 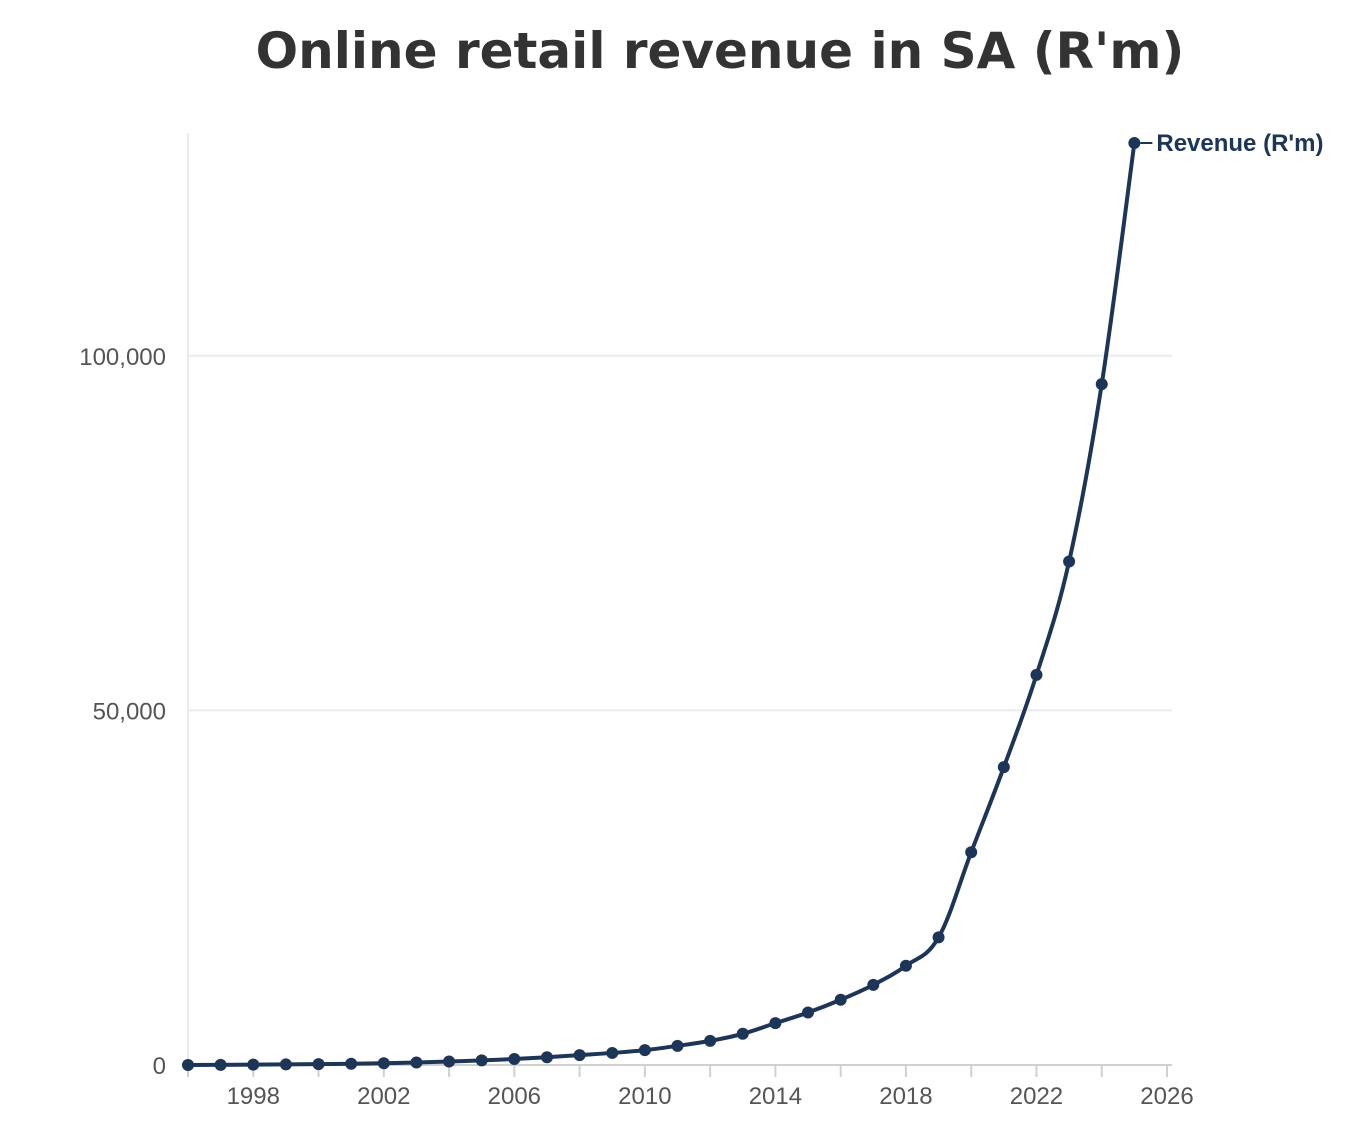 I want to click on x-tick-label: 2022, so click(x=1036, y=1096).